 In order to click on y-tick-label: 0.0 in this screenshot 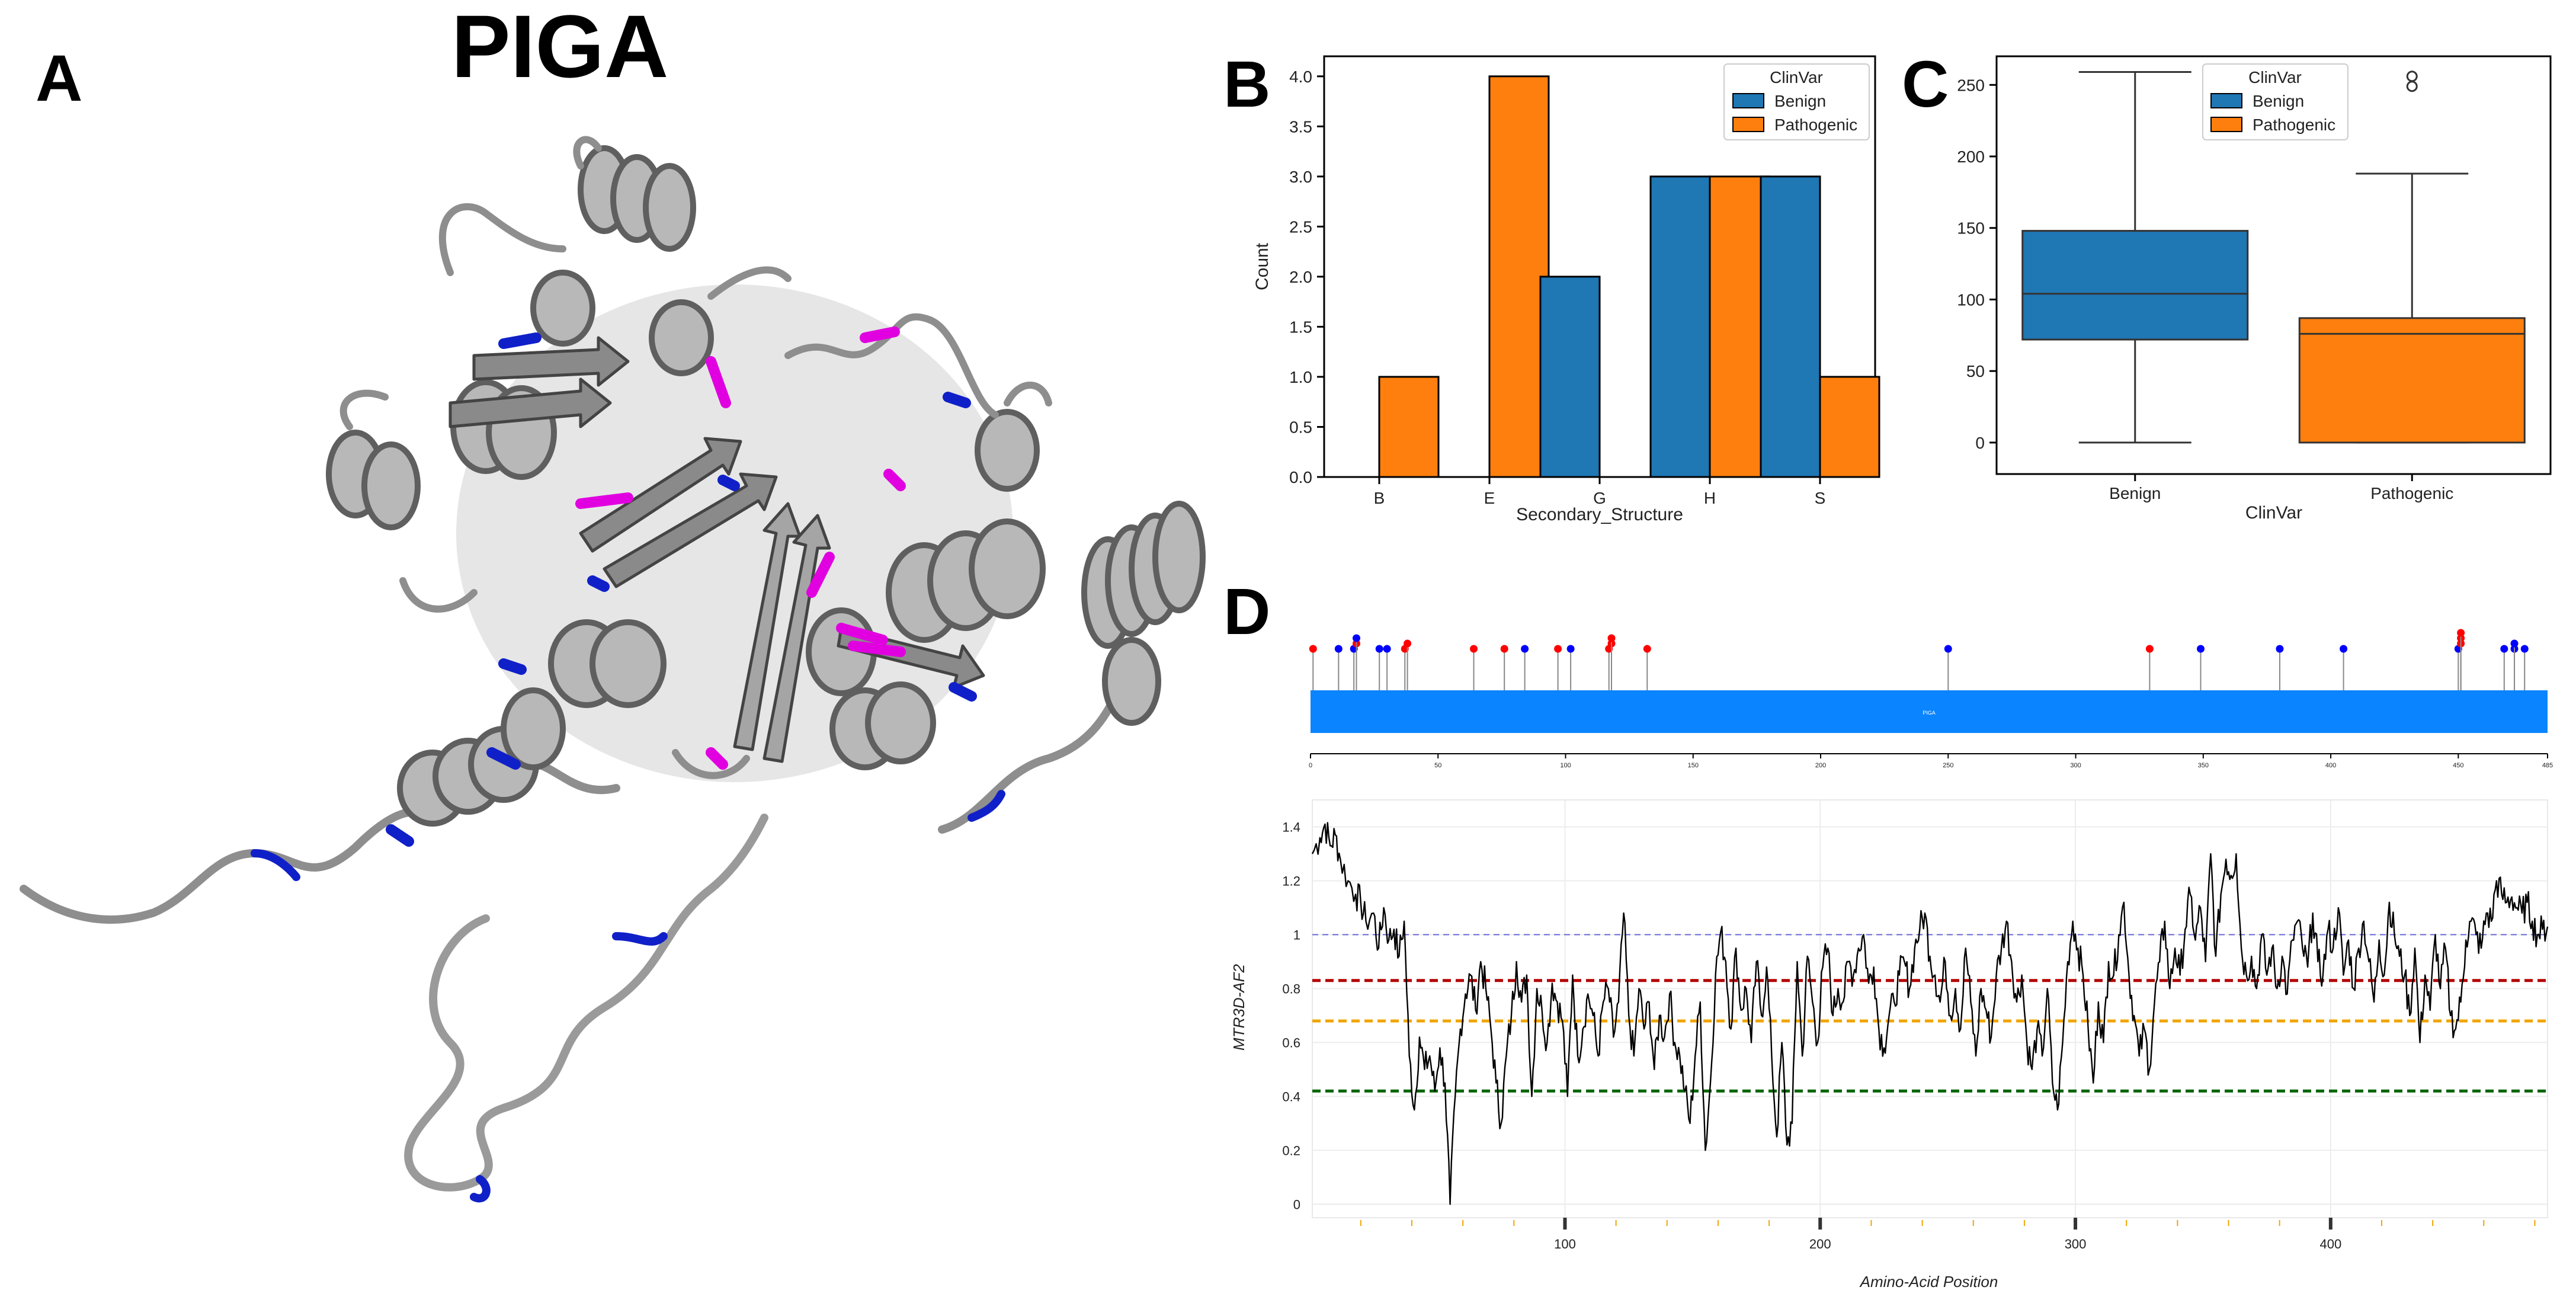, I will do `click(1301, 477)`.